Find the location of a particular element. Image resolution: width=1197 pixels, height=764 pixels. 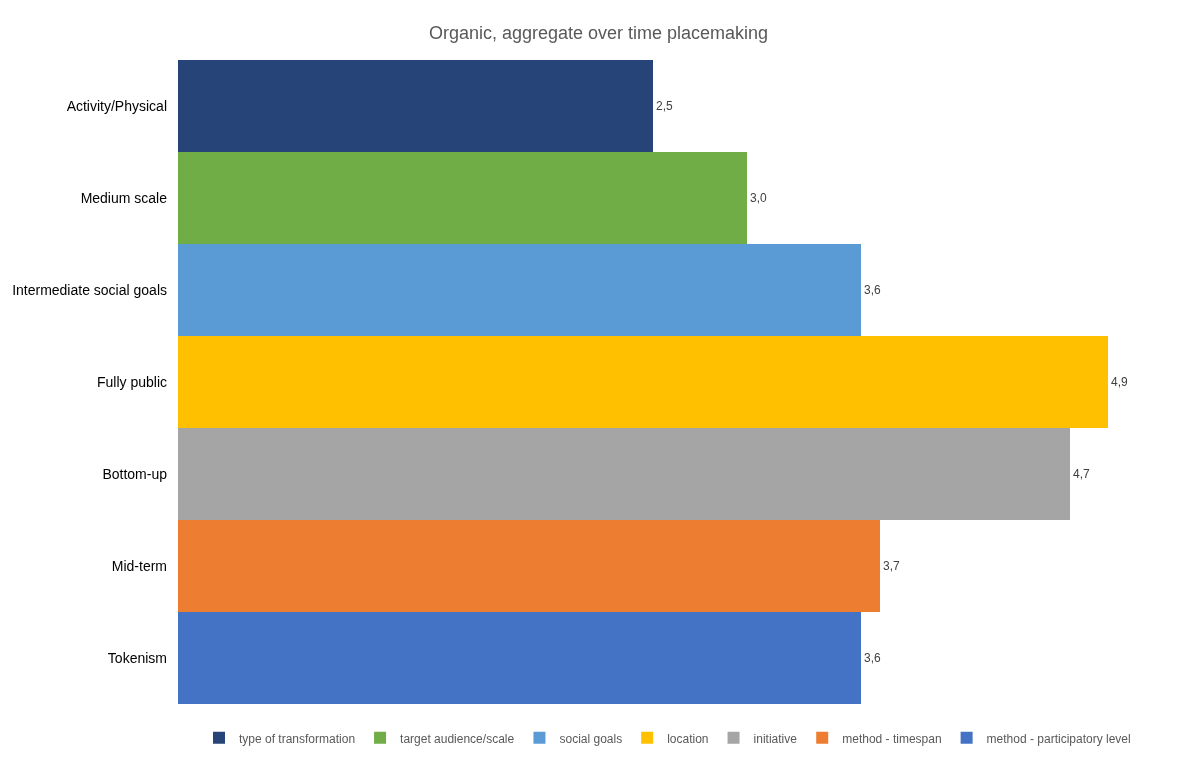

y-tick-label: Intermediate social goals is located at coordinates (89, 289).